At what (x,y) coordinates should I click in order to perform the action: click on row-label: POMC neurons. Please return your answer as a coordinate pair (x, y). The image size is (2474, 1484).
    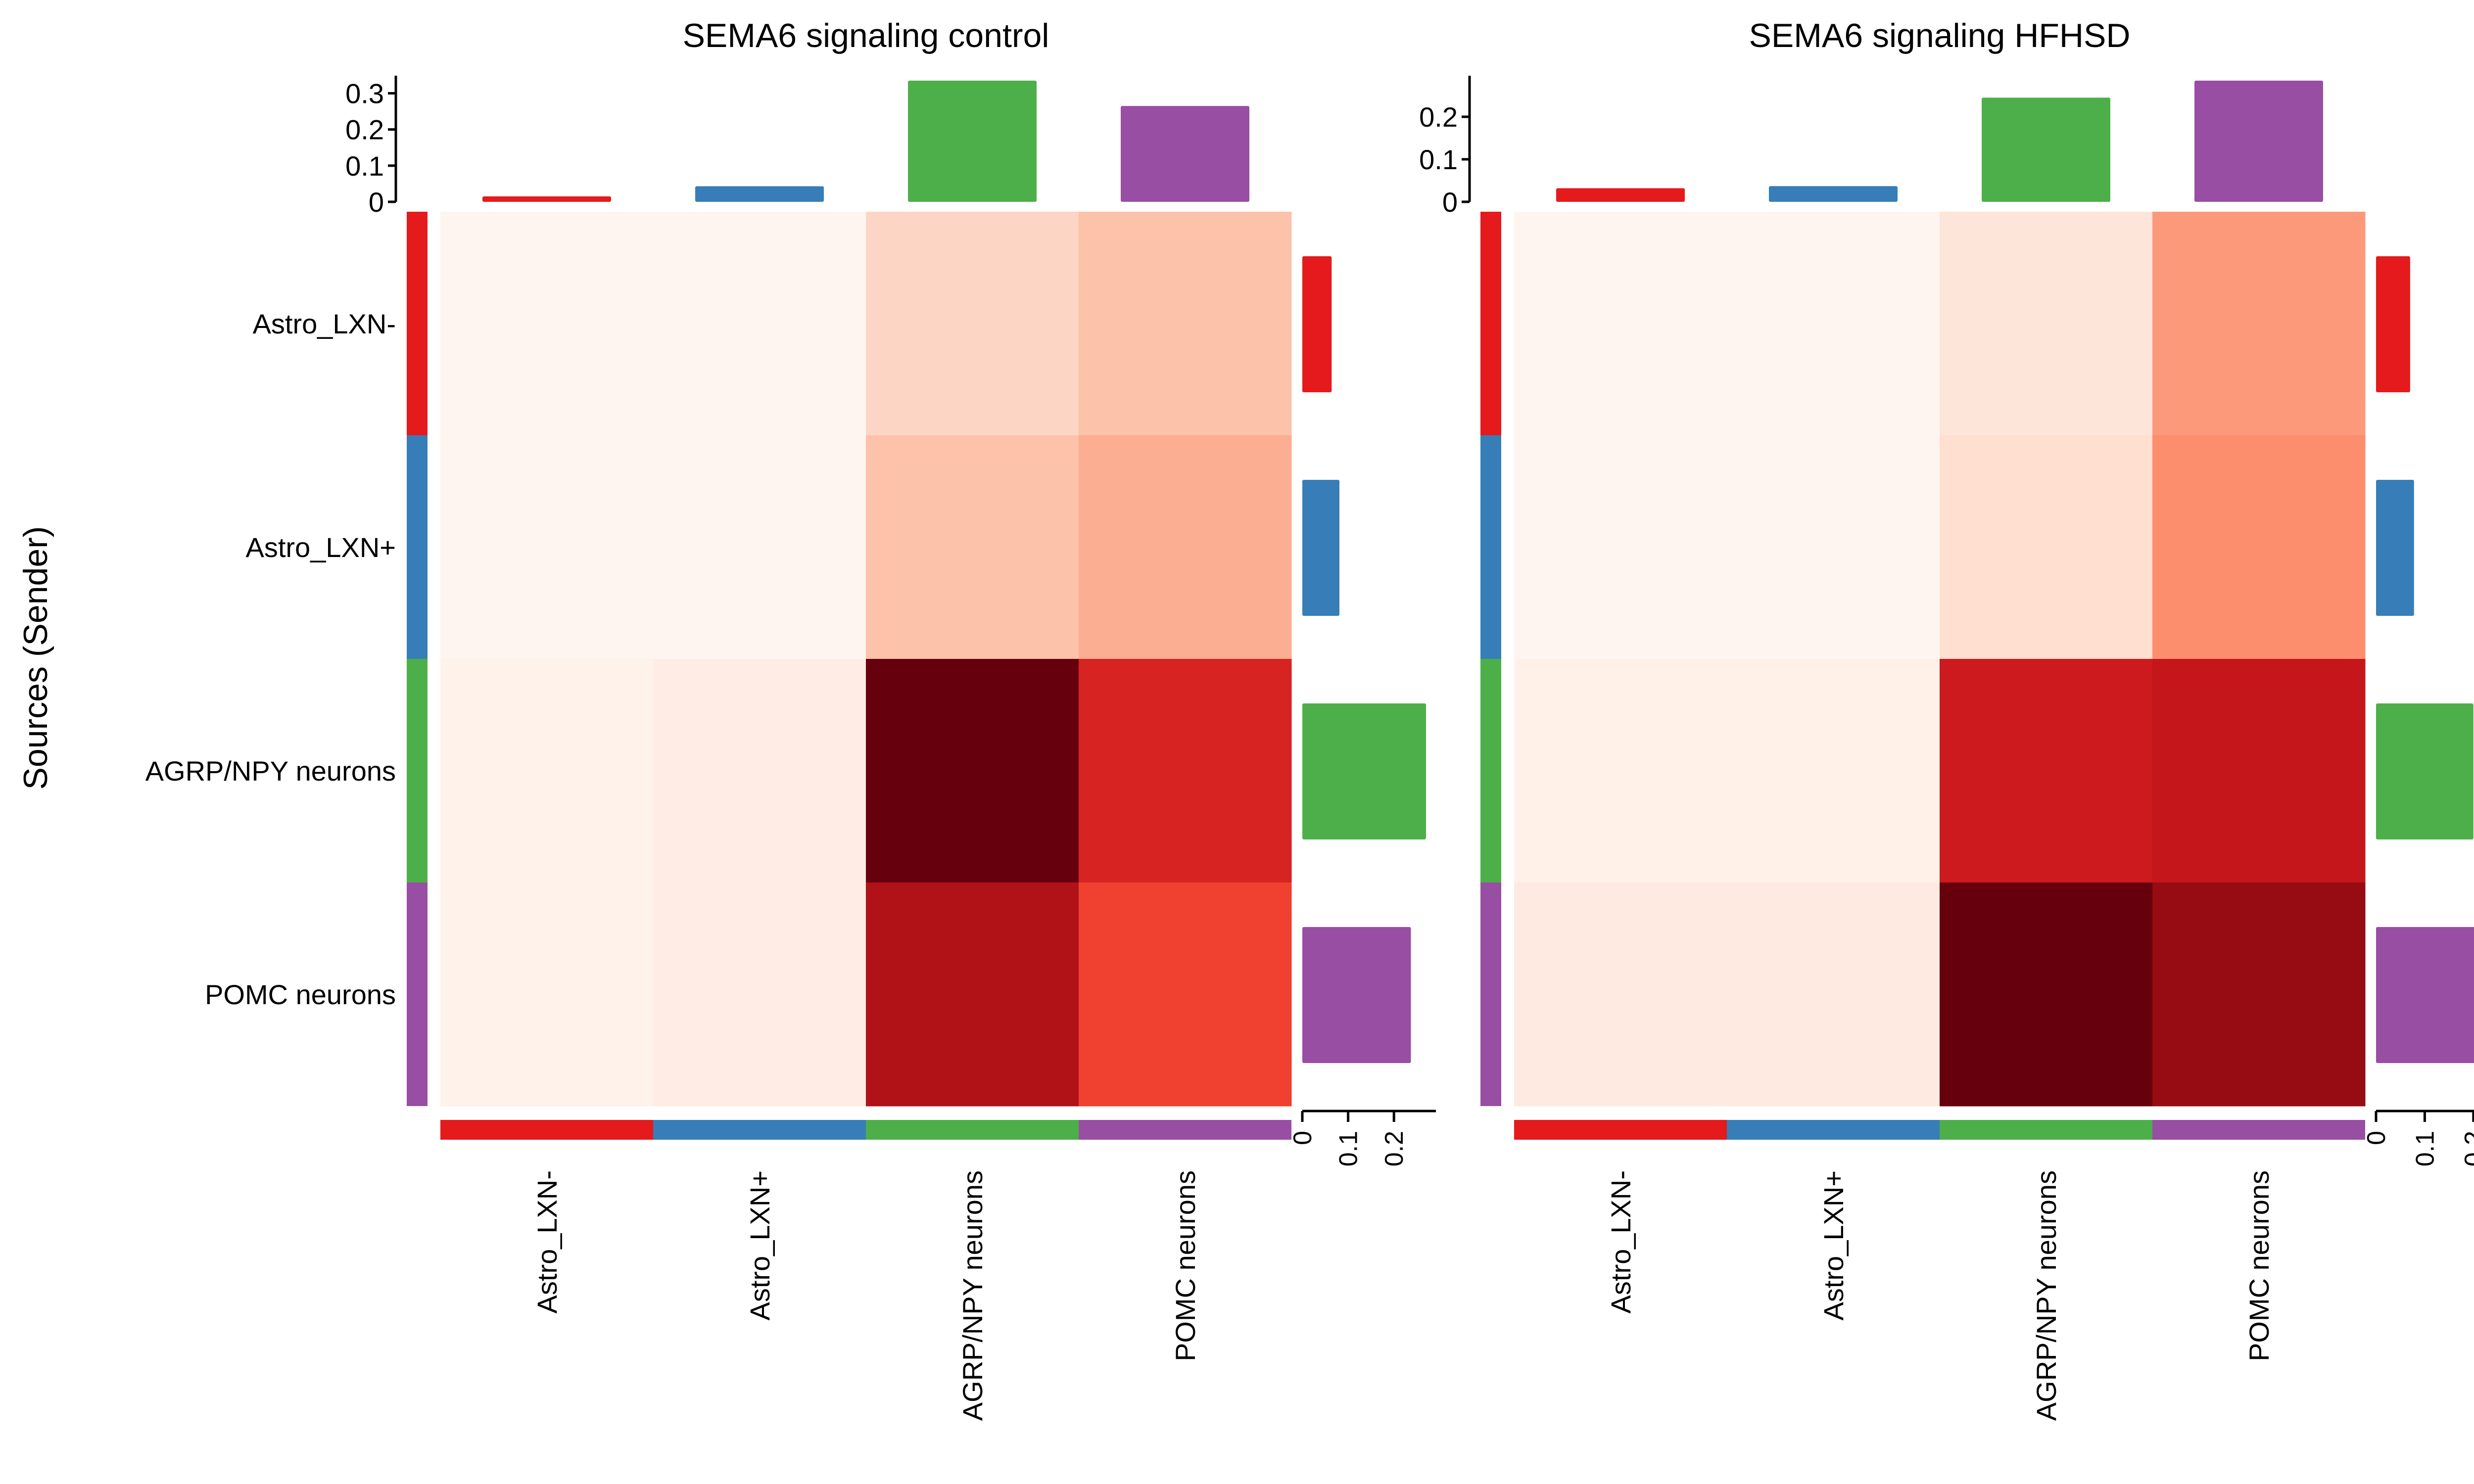
    Looking at the image, I should click on (300, 994).